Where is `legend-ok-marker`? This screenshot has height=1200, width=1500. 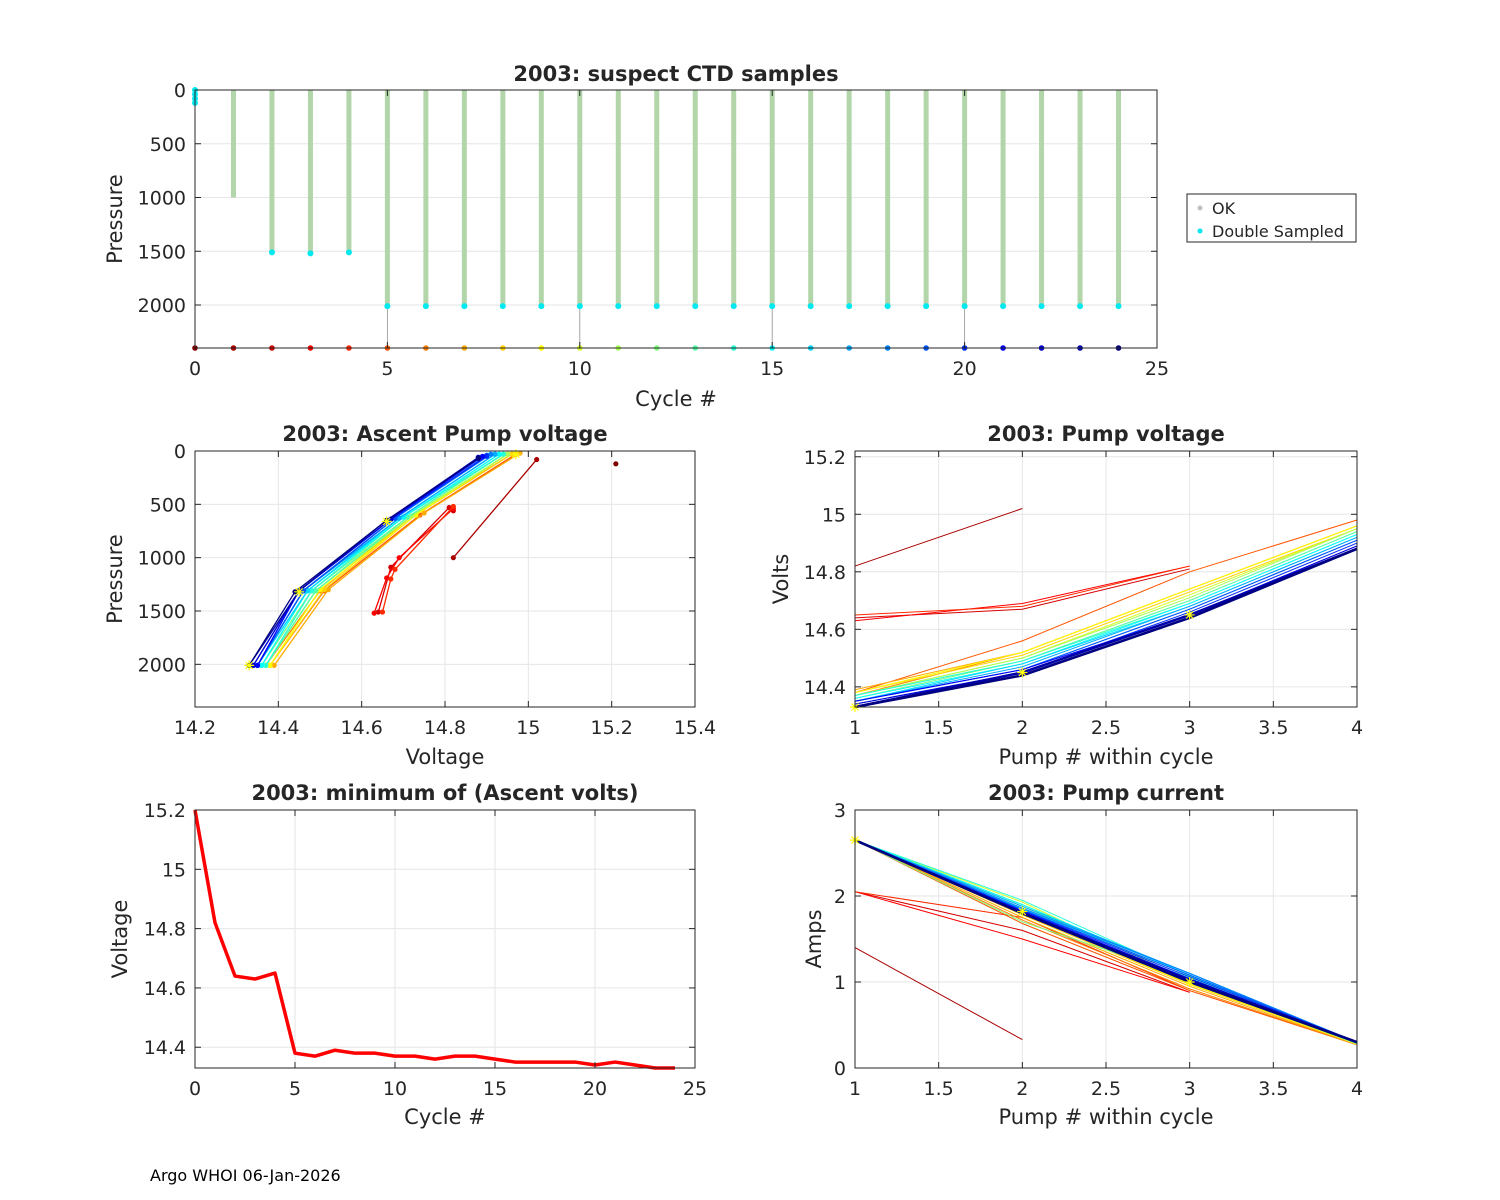
legend-ok-marker is located at coordinates (1200, 208).